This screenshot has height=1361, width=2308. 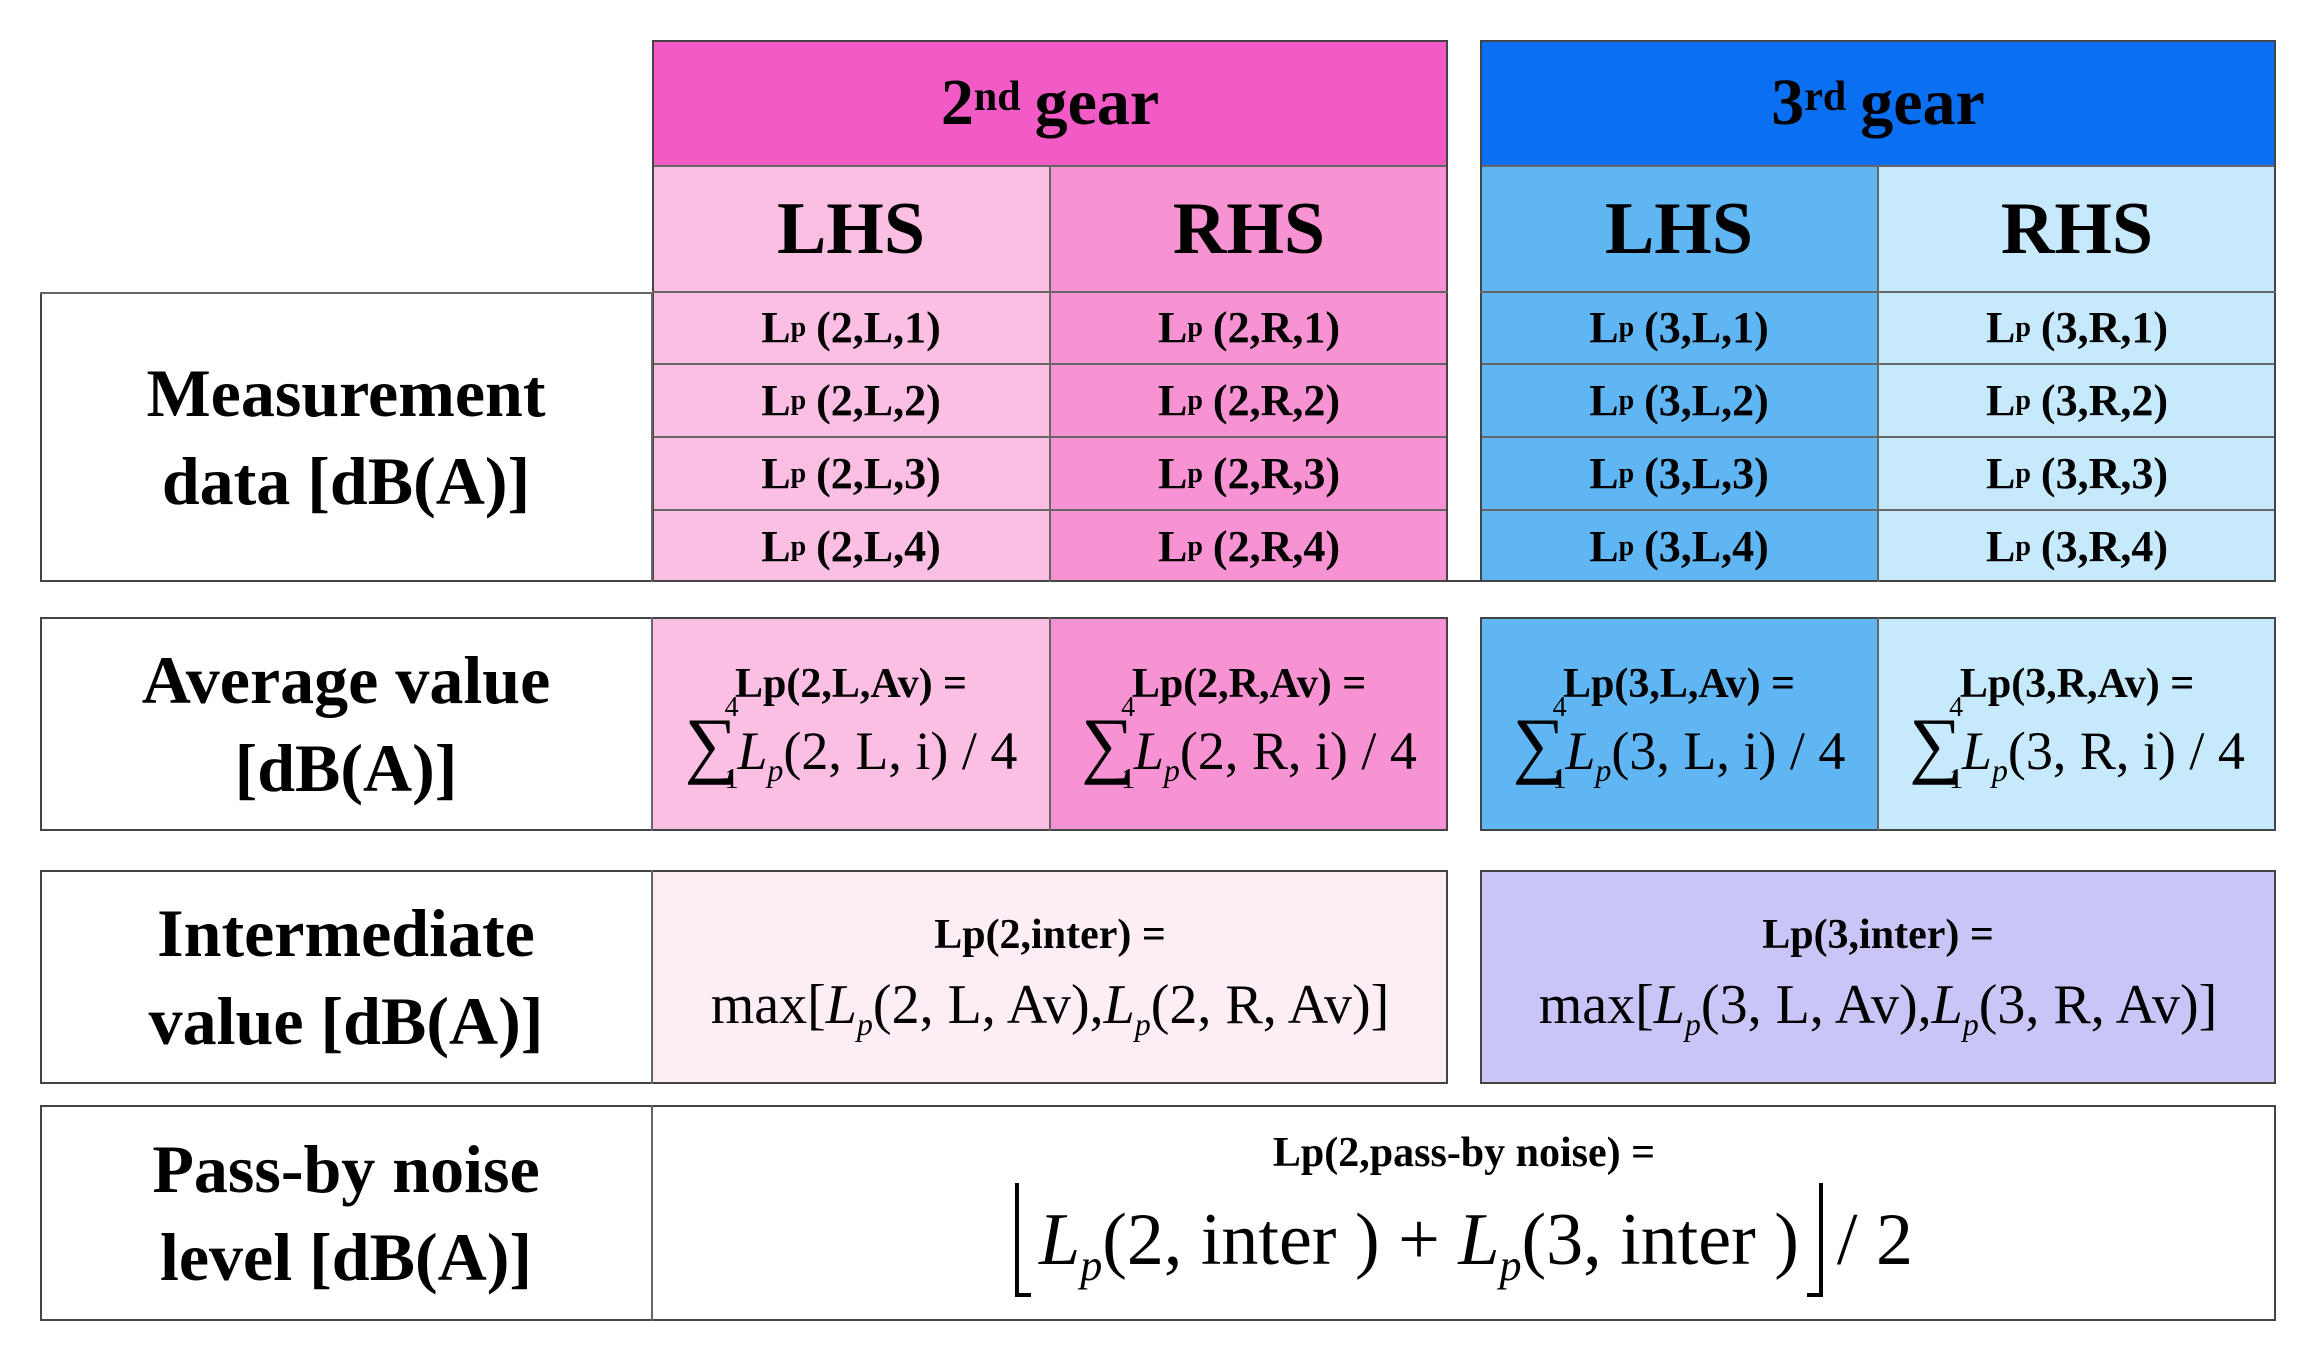 What do you see at coordinates (1249, 683) in the screenshot?
I see `average-gear-2-rhs-label: Lp(2,R,Av) =` at bounding box center [1249, 683].